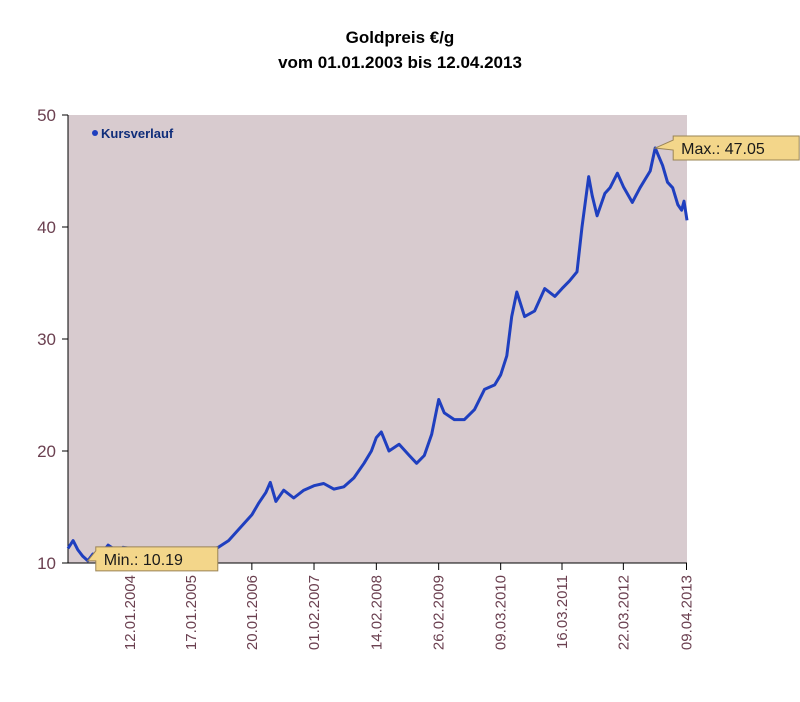 This screenshot has width=800, height=702. What do you see at coordinates (314, 612) in the screenshot?
I see `x-tick-label: 01.02.2007` at bounding box center [314, 612].